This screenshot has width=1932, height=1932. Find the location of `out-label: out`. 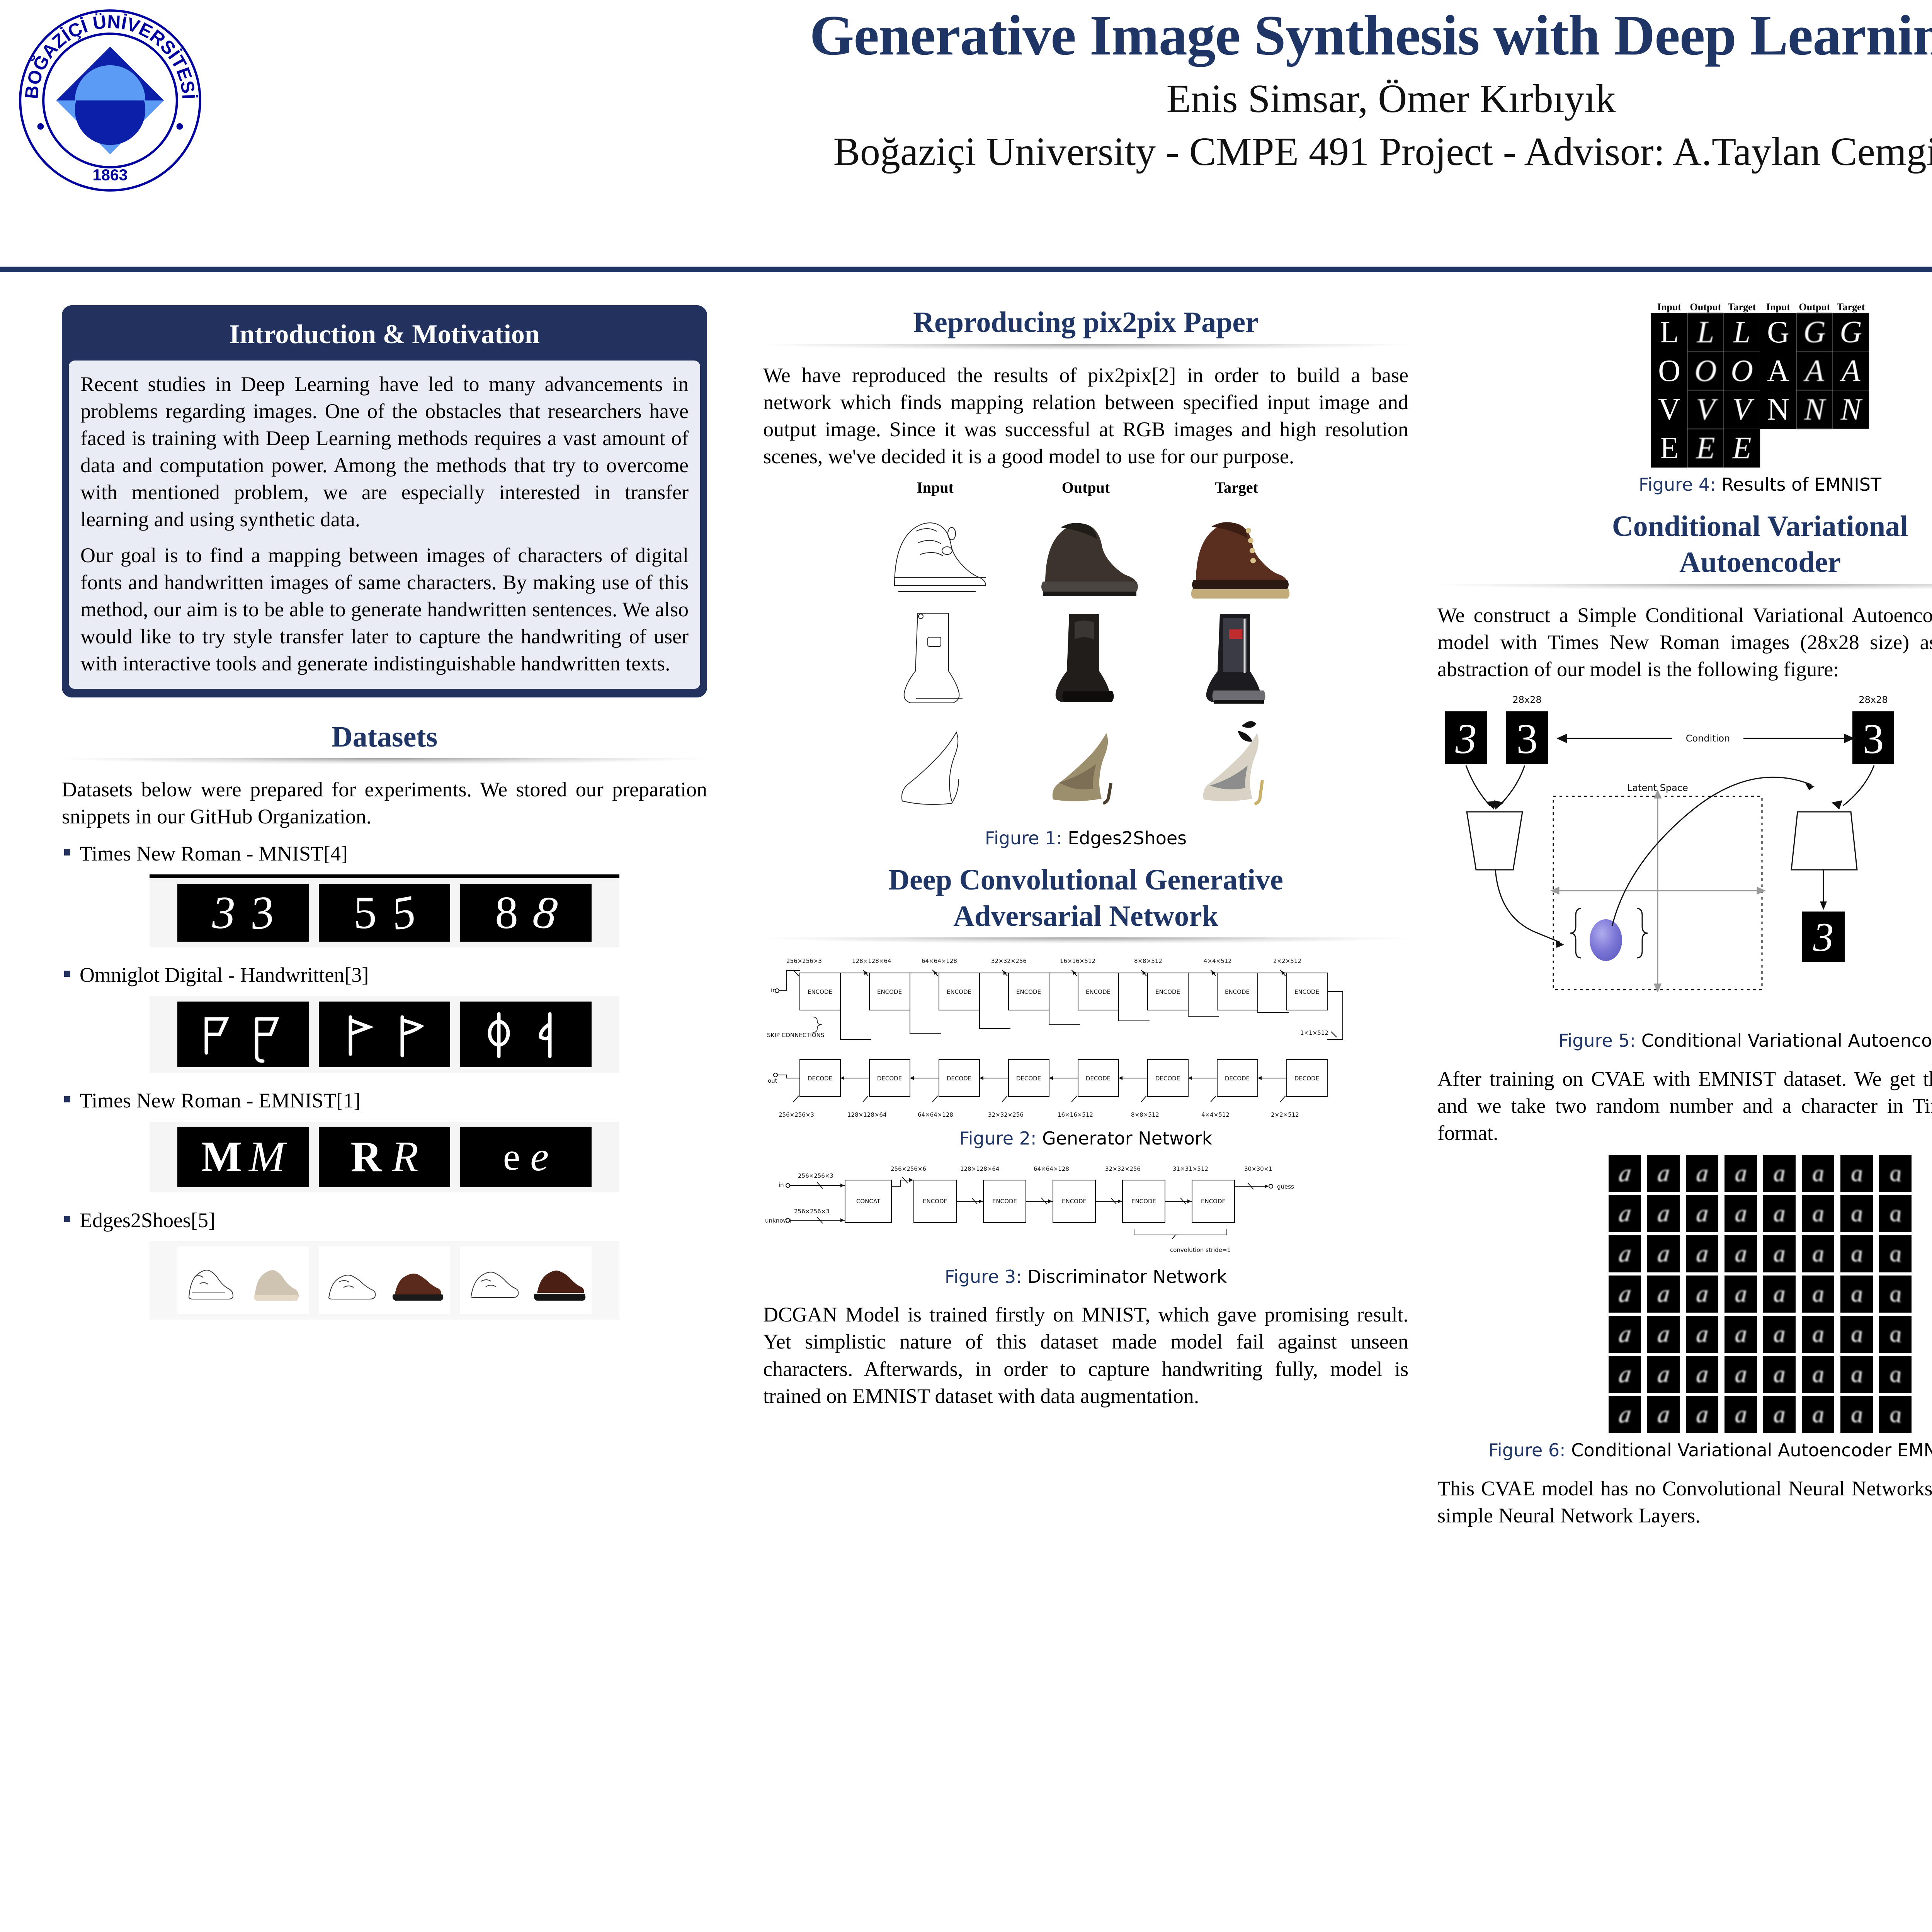

out-label: out is located at coordinates (773, 1080).